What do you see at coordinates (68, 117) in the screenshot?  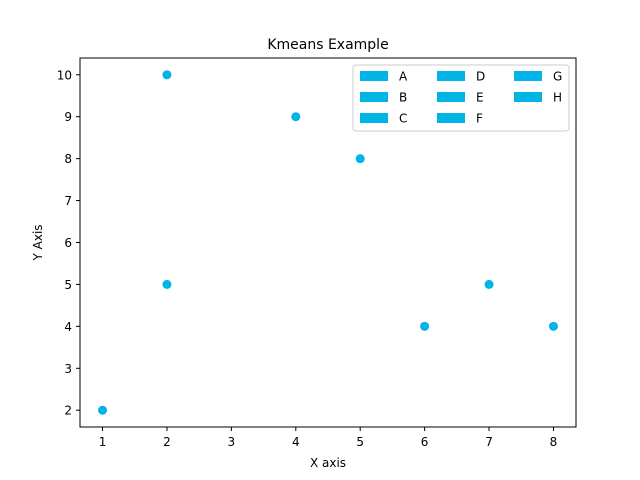 I see `y-tick-label: 9` at bounding box center [68, 117].